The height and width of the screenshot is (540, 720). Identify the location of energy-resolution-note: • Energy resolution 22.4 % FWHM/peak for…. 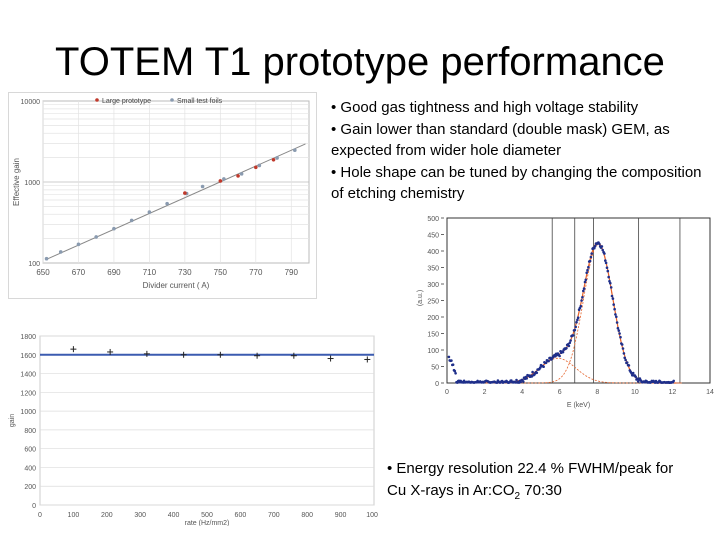
(552, 482).